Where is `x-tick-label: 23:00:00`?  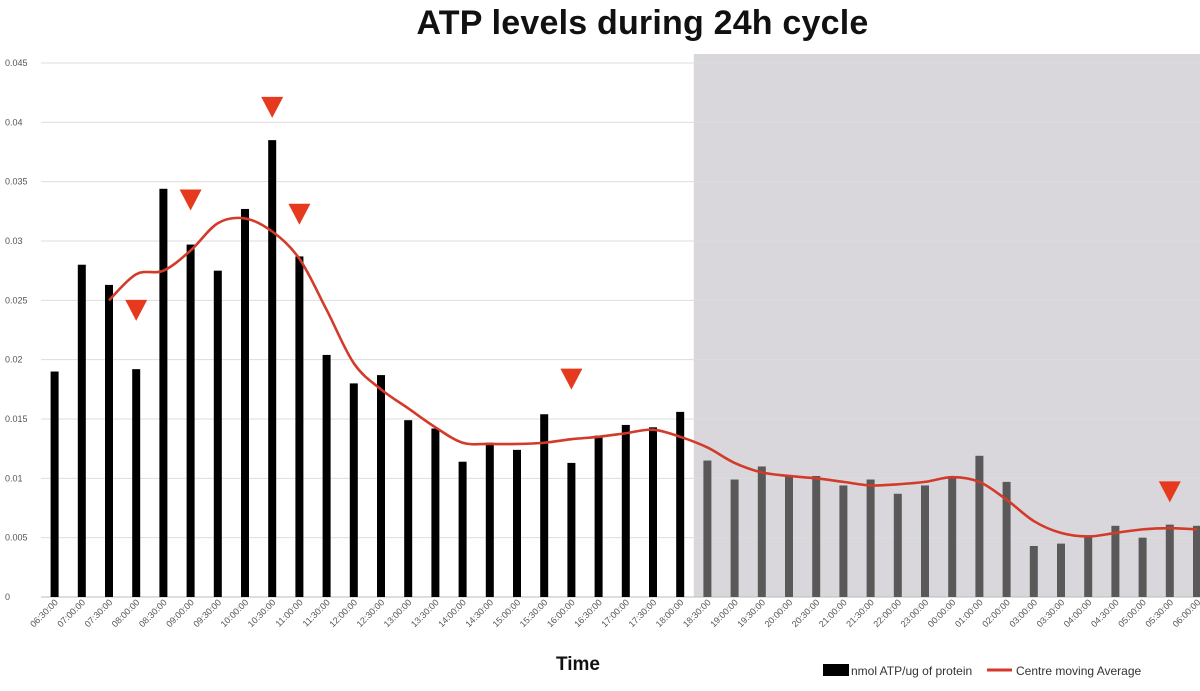
x-tick-label: 23:00:00 is located at coordinates (915, 613).